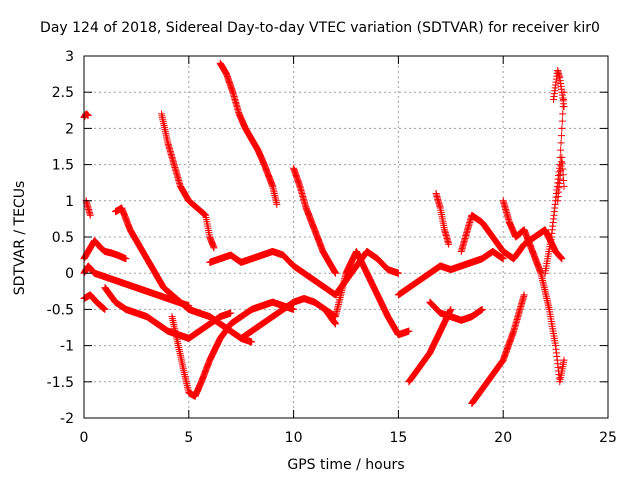 The width and height of the screenshot is (640, 480). Describe the element at coordinates (60, 383) in the screenshot. I see `y-tick-label: -1.5` at that location.